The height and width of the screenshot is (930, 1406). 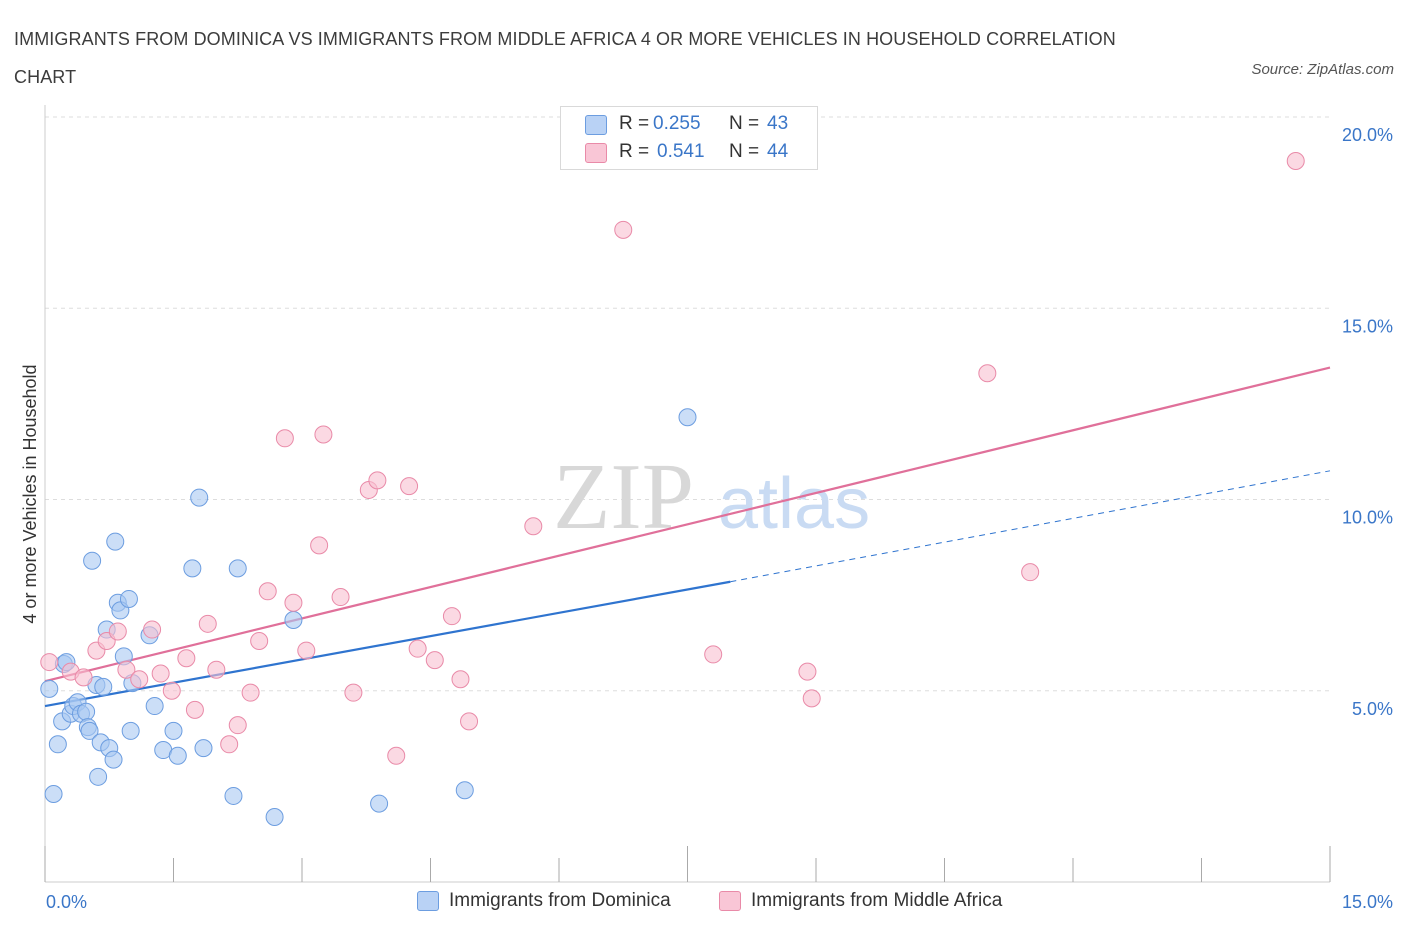 I want to click on chart-source: Source: ZipAtlas.com, so click(x=1322, y=69).